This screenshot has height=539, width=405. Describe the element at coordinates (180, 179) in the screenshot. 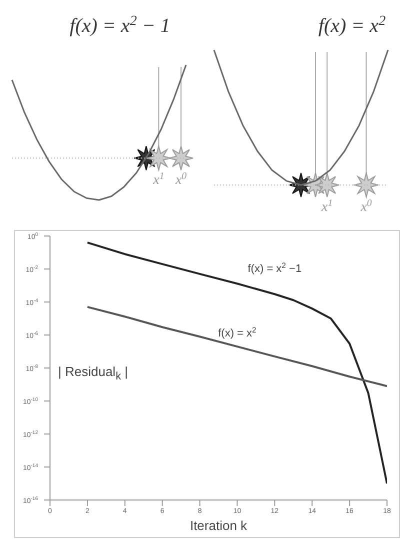

I see `annotation: x$^{0}$` at that location.